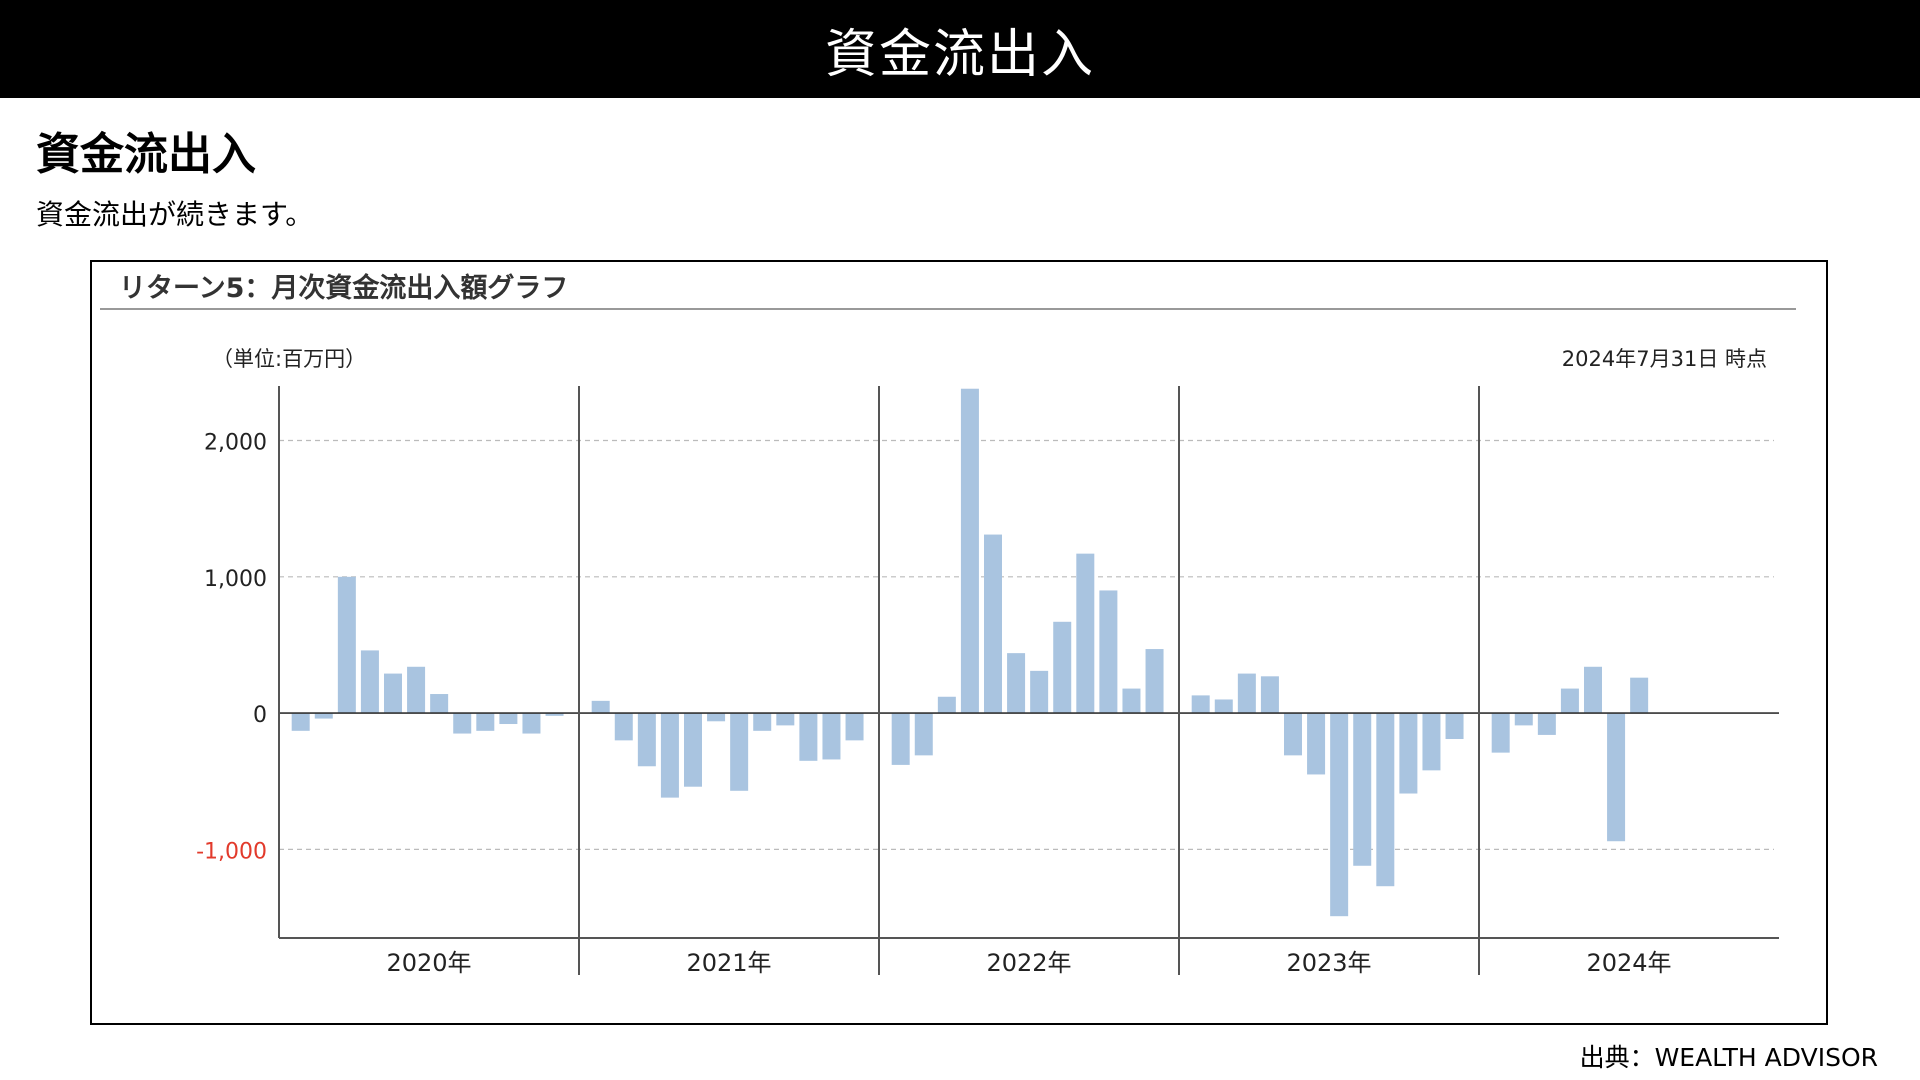 This screenshot has width=1920, height=1080. Describe the element at coordinates (175, 214) in the screenshot. I see `section-description: 資金流出が続きます。` at that location.